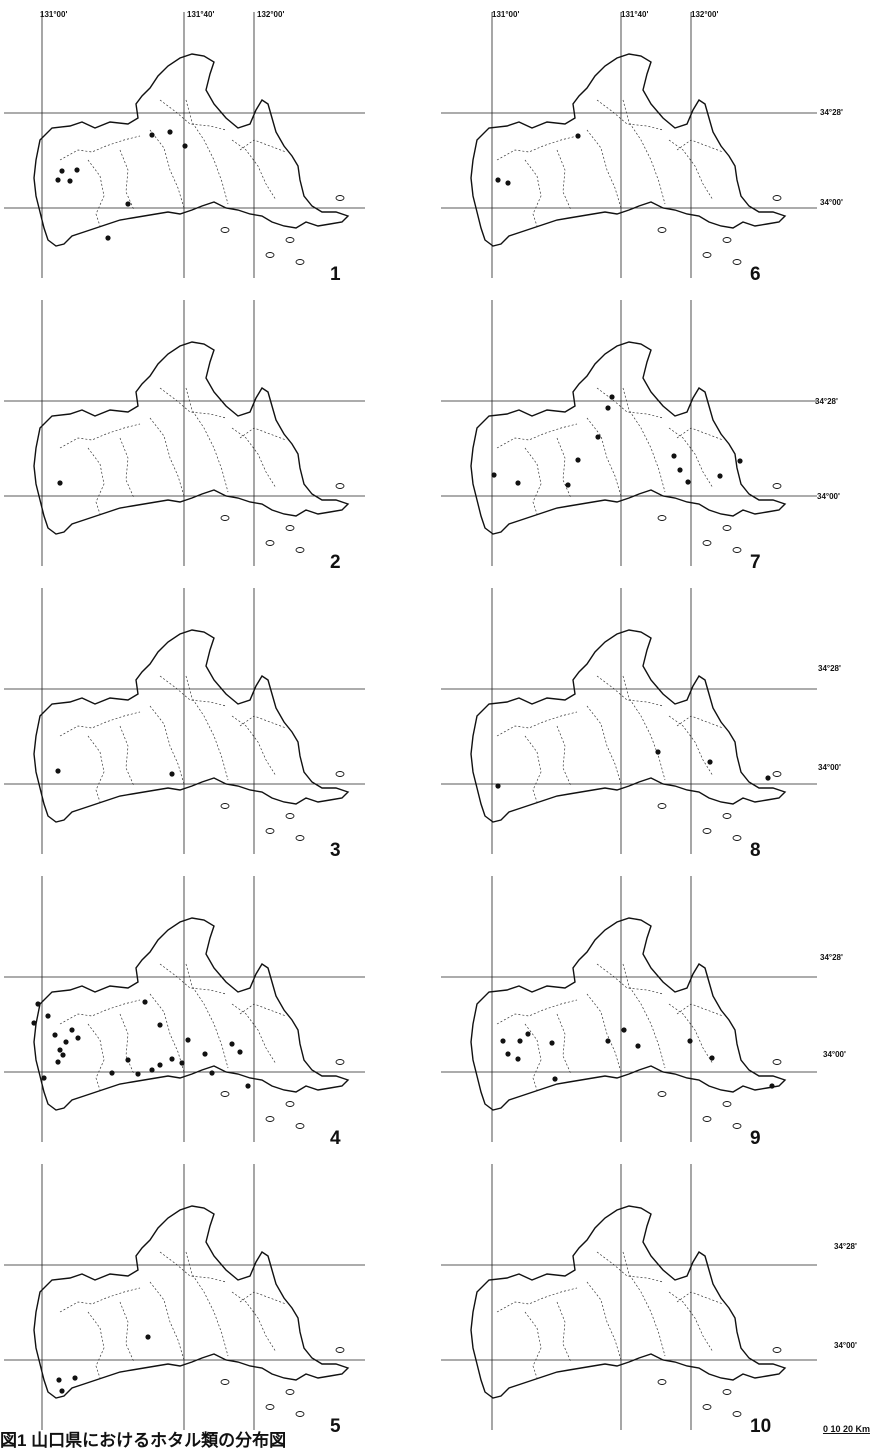 The width and height of the screenshot is (874, 1451). What do you see at coordinates (271, 14) in the screenshot?
I see `longitude-label-132-00: 132°00'` at bounding box center [271, 14].